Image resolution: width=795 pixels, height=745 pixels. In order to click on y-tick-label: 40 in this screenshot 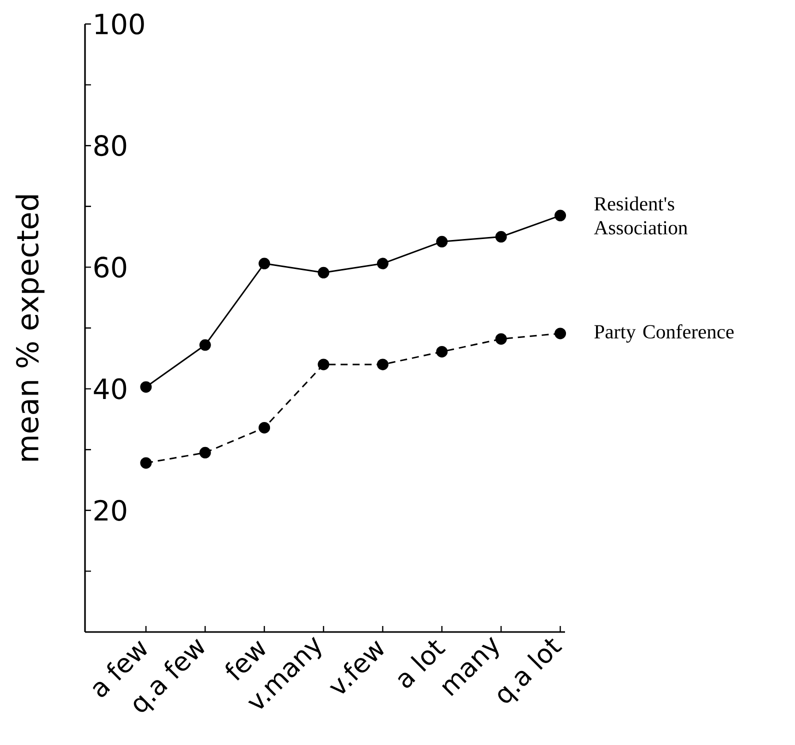, I will do `click(110, 389)`.